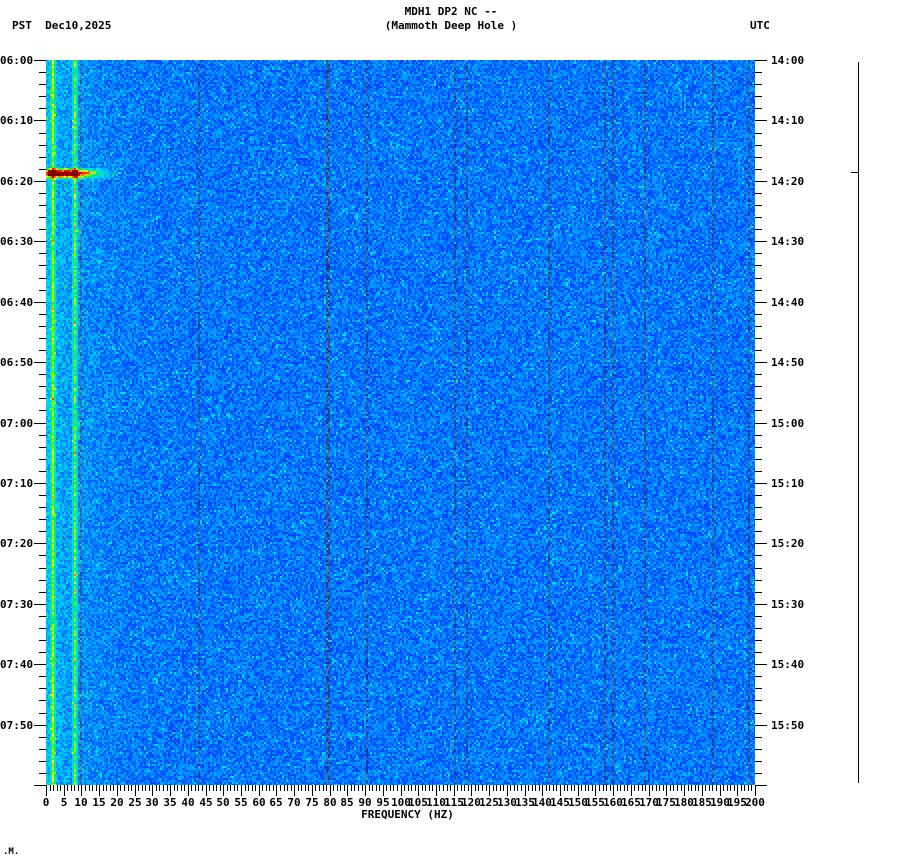 The height and width of the screenshot is (864, 902). Describe the element at coordinates (788, 604) in the screenshot. I see `y-axis-right-label: 15:30` at that location.